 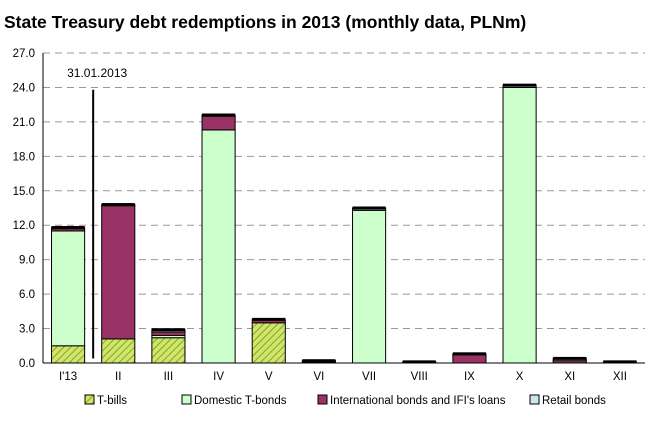 What do you see at coordinates (620, 377) in the screenshot?
I see `x-tick-label: XII` at bounding box center [620, 377].